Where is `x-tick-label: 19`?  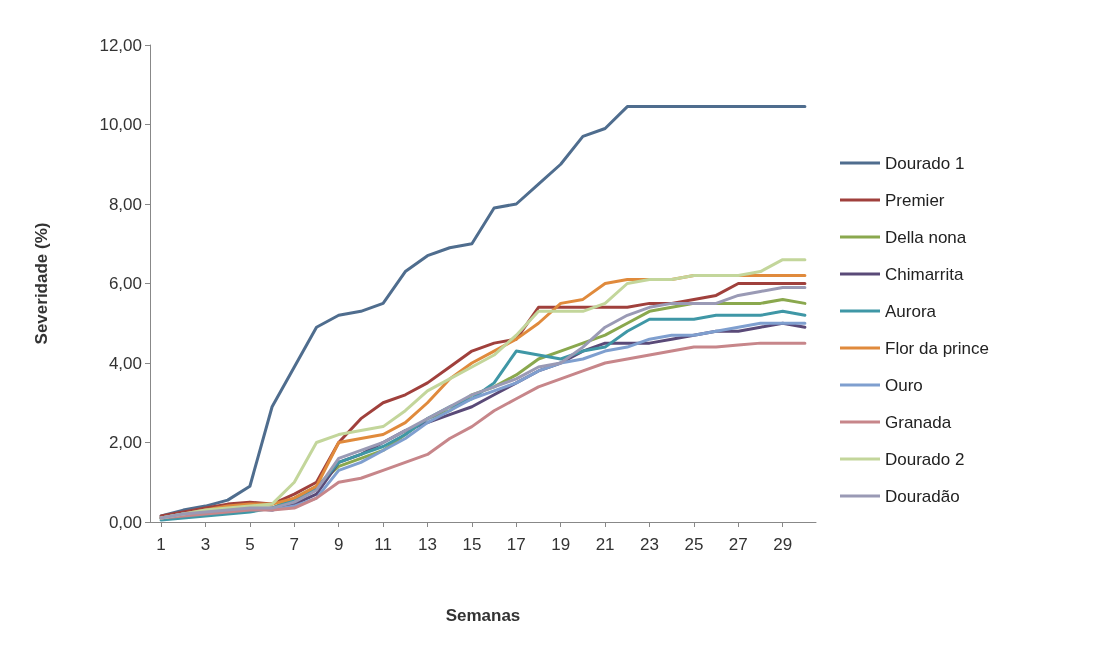 x-tick-label: 19 is located at coordinates (561, 544).